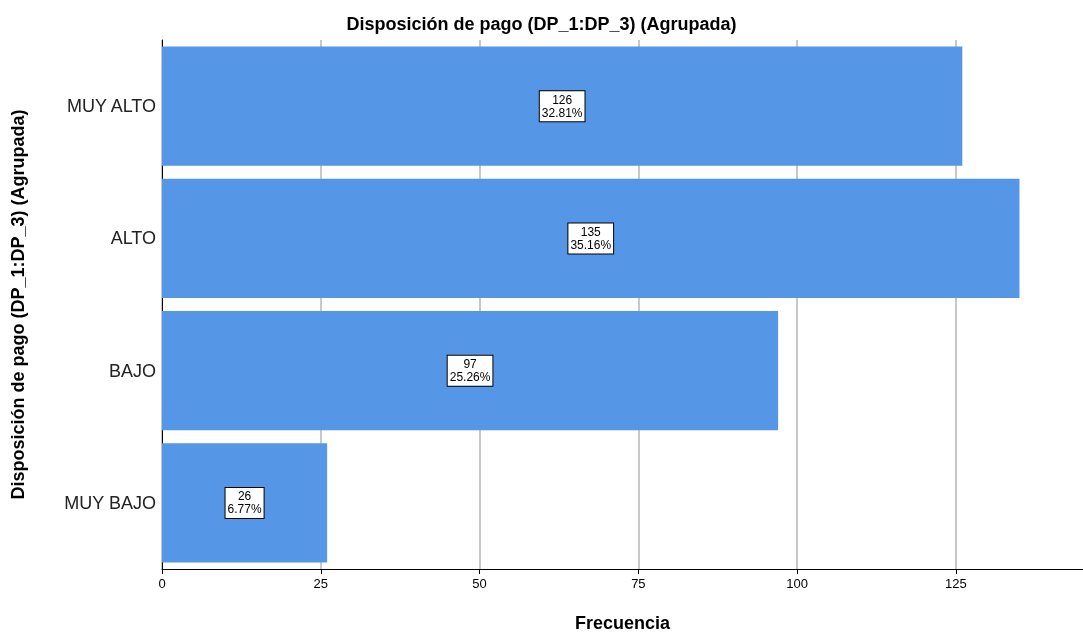 Image resolution: width=1083 pixels, height=637 pixels. What do you see at coordinates (111, 106) in the screenshot?
I see `y-tick-label: MUY ALTO` at bounding box center [111, 106].